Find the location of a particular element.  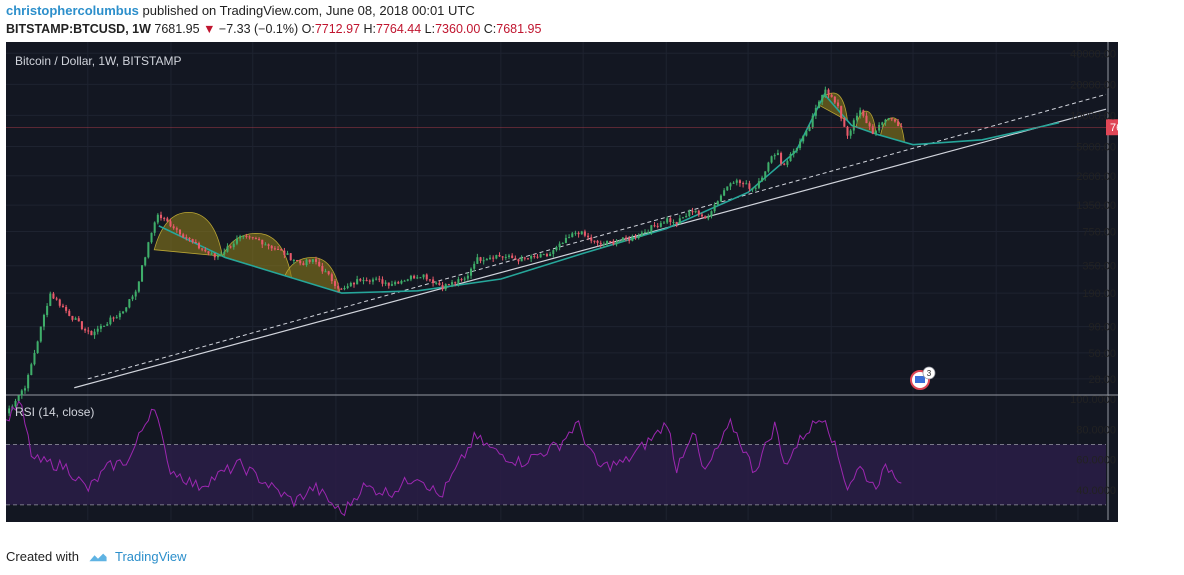

price-tick-label: 90.00 is located at coordinates (1102, 328).